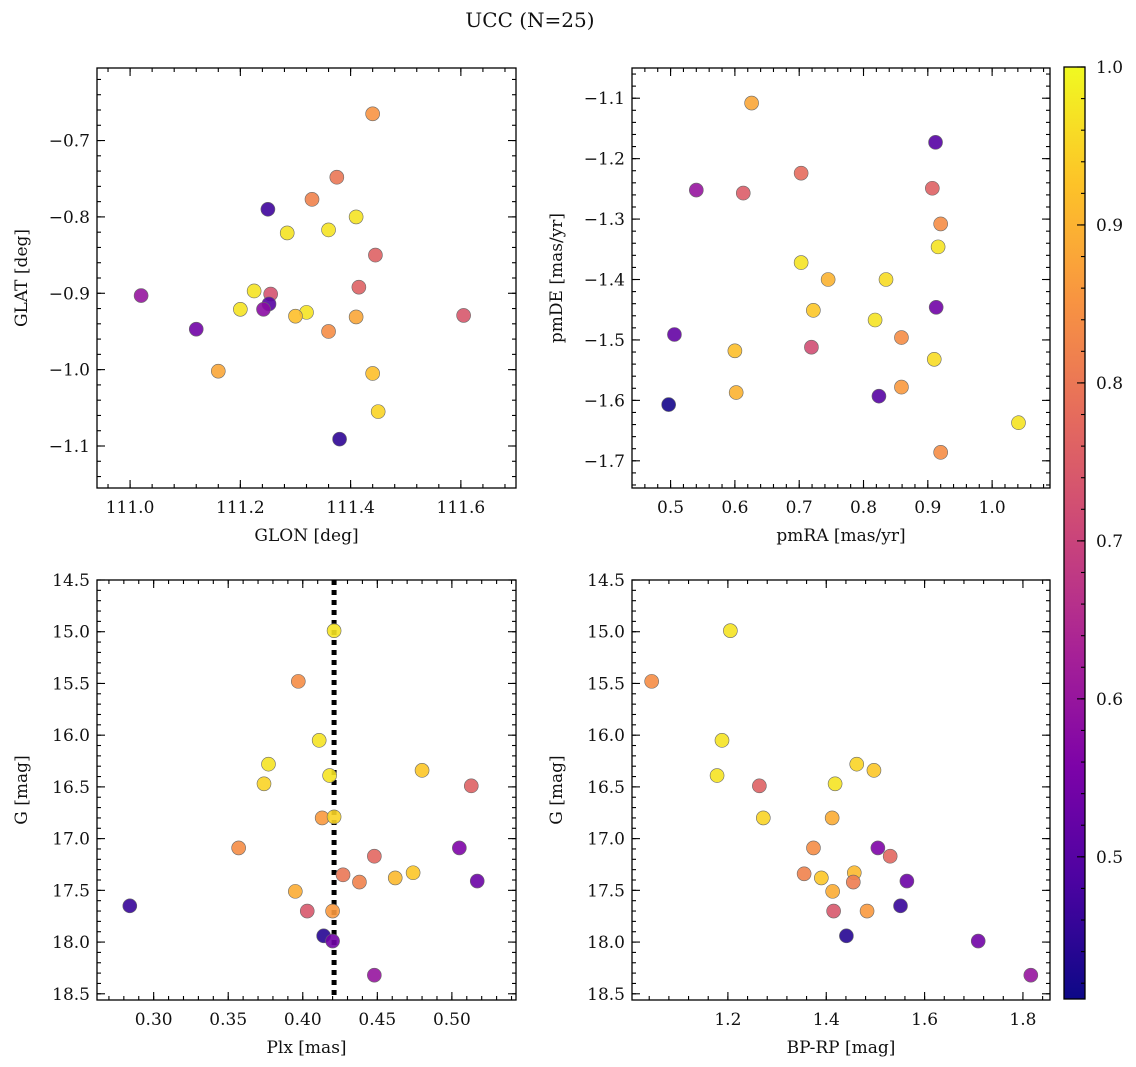  I want to click on colorbar-frame, so click(1074, 533).